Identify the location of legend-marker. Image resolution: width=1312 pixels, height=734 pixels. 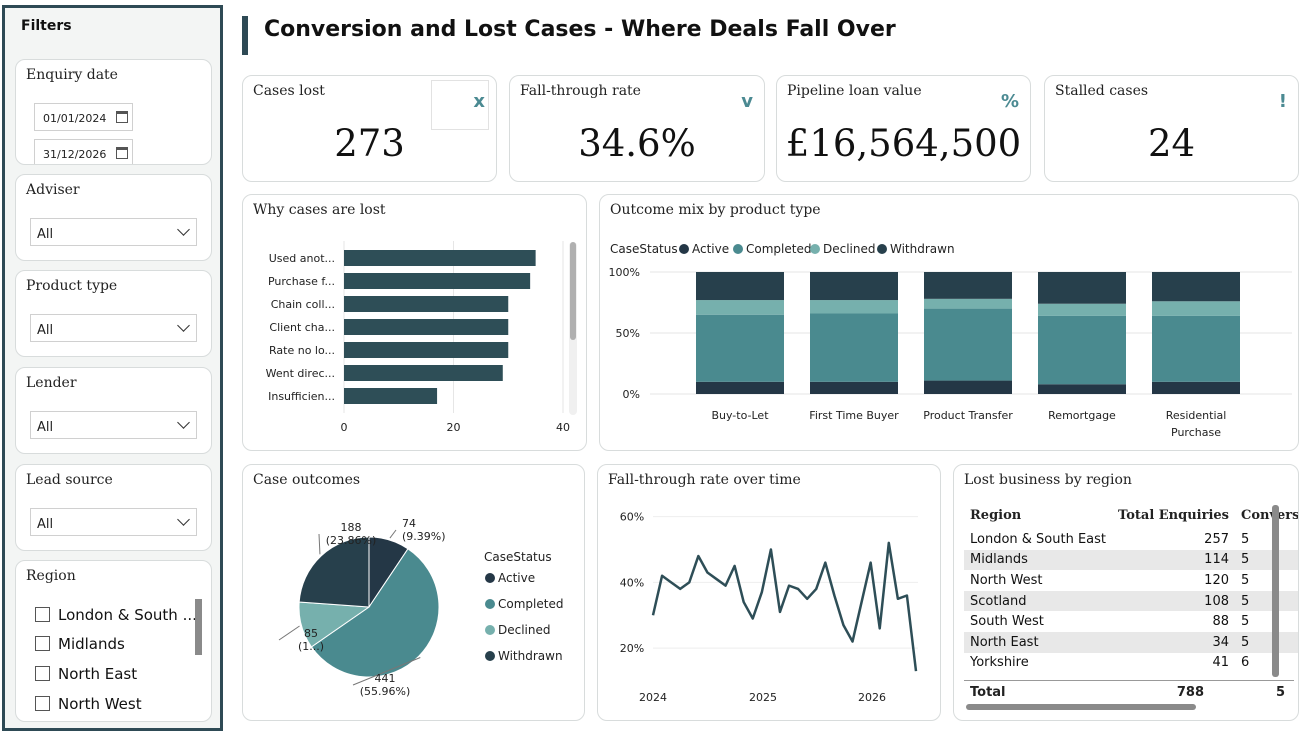
(882, 249).